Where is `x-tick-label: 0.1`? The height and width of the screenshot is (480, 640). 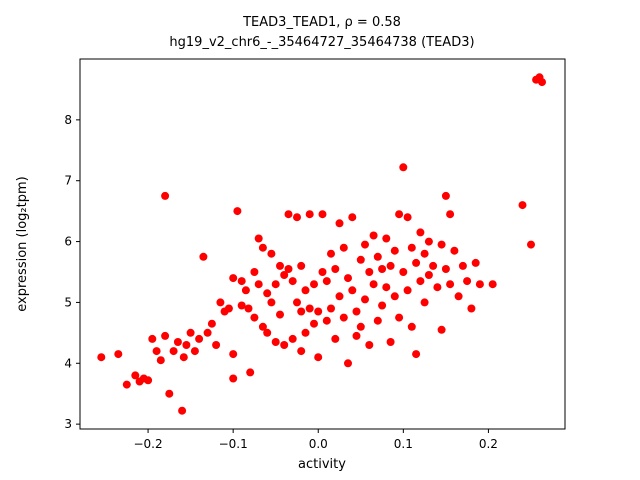 x-tick-label: 0.1 is located at coordinates (403, 444).